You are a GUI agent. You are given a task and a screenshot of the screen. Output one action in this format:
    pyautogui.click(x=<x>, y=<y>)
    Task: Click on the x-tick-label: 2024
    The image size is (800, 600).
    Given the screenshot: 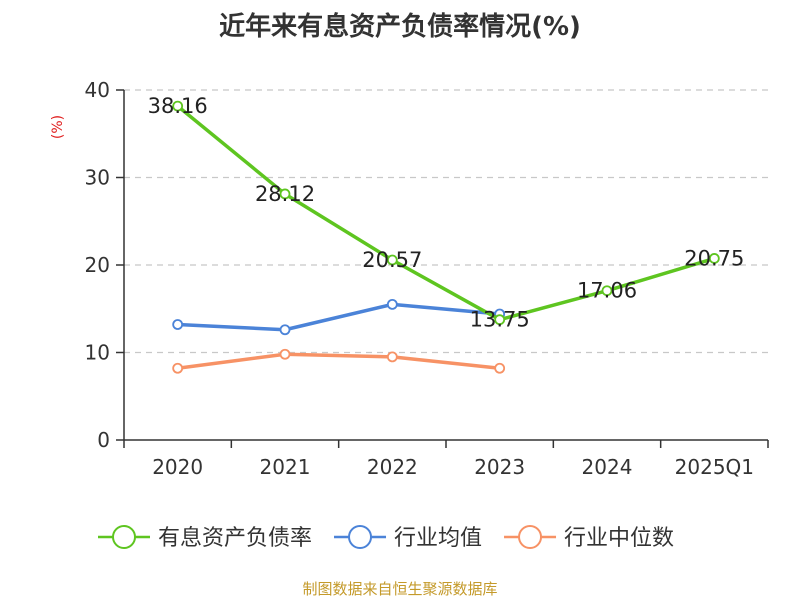 What is the action you would take?
    pyautogui.click(x=607, y=467)
    